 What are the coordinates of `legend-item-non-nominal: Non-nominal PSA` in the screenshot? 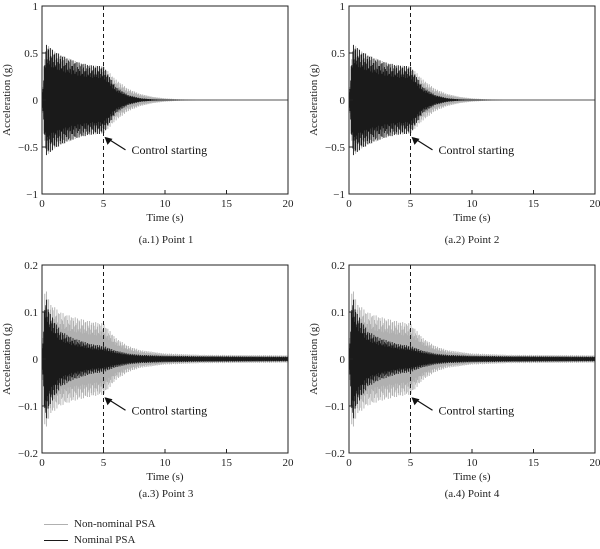 It's located at (100, 524).